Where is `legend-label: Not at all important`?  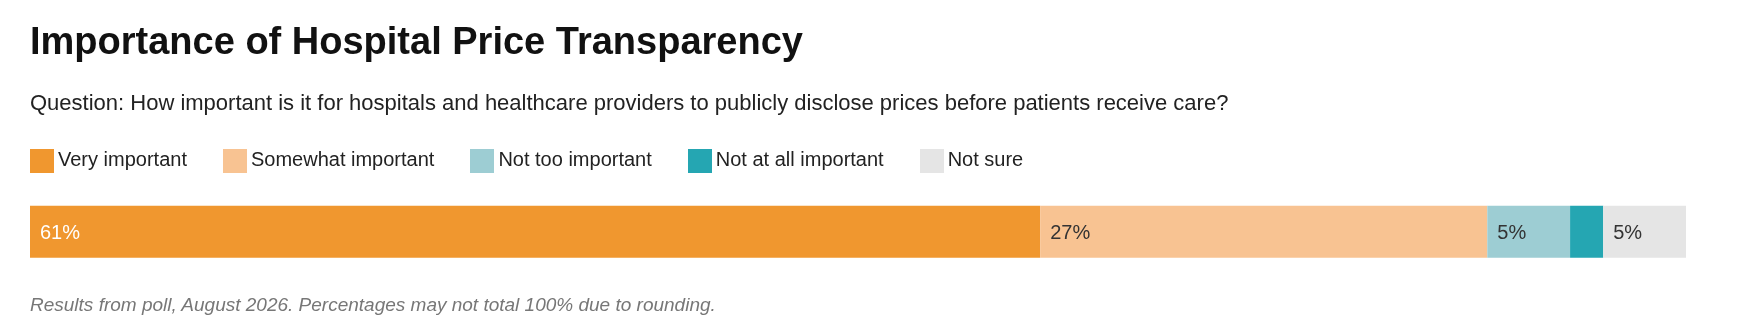
legend-label: Not at all important is located at coordinates (799, 159).